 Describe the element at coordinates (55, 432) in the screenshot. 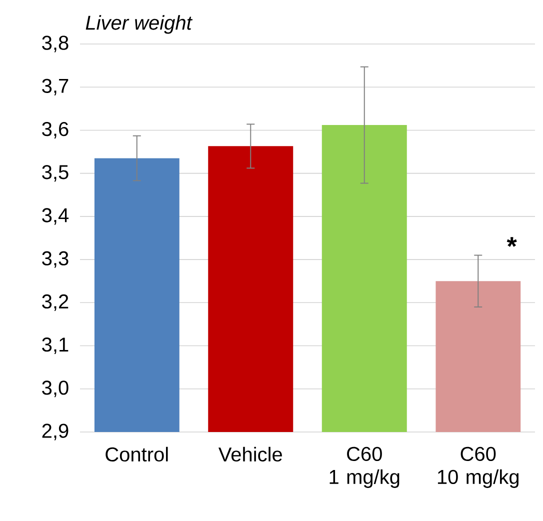

I see `y-tick-label: 2,9` at that location.